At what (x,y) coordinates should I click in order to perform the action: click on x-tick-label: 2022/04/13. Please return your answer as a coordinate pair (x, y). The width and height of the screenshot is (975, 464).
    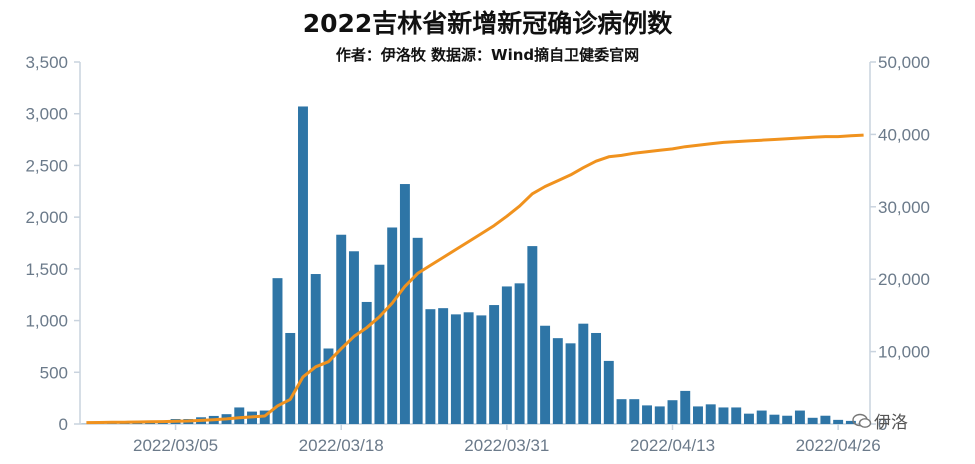
    Looking at the image, I should click on (672, 445).